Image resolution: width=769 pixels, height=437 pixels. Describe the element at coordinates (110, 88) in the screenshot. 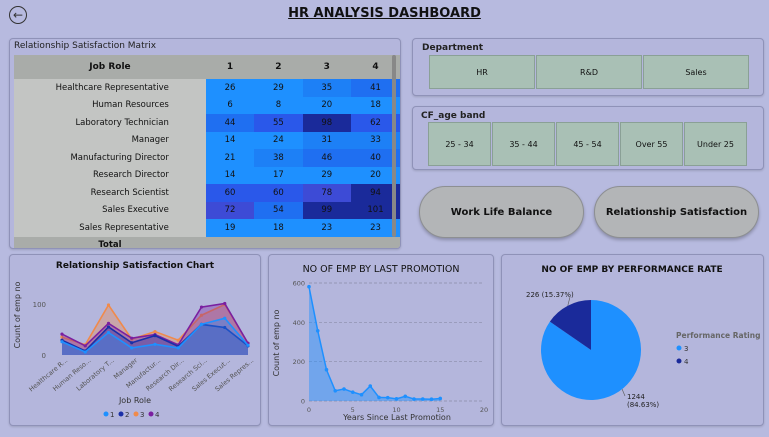

I see `matrix-row-label: Healthcare Representative` at that location.